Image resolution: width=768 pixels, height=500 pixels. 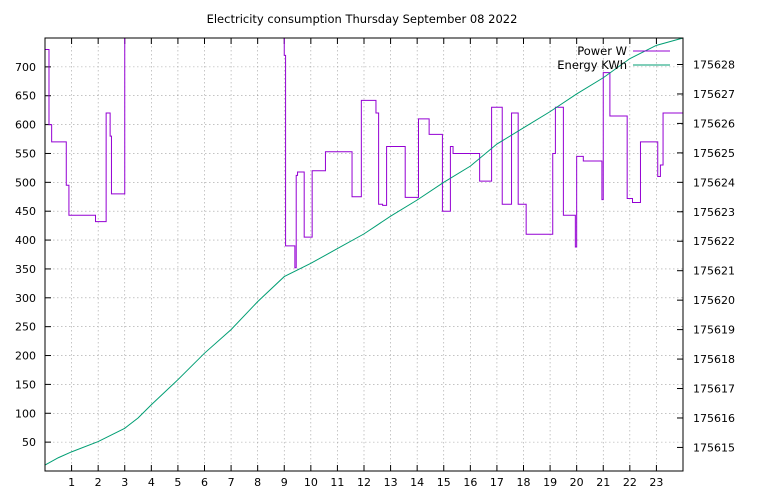 What do you see at coordinates (714, 271) in the screenshot?
I see `y-tick-label-right: 175621` at bounding box center [714, 271].